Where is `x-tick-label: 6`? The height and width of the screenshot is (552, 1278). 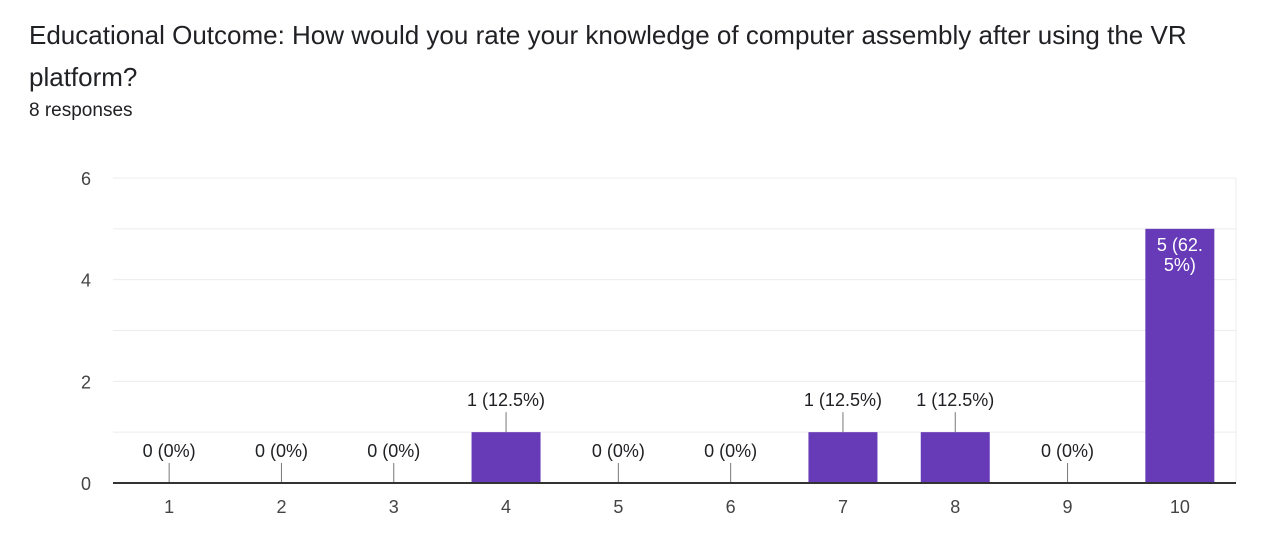 x-tick-label: 6 is located at coordinates (731, 507).